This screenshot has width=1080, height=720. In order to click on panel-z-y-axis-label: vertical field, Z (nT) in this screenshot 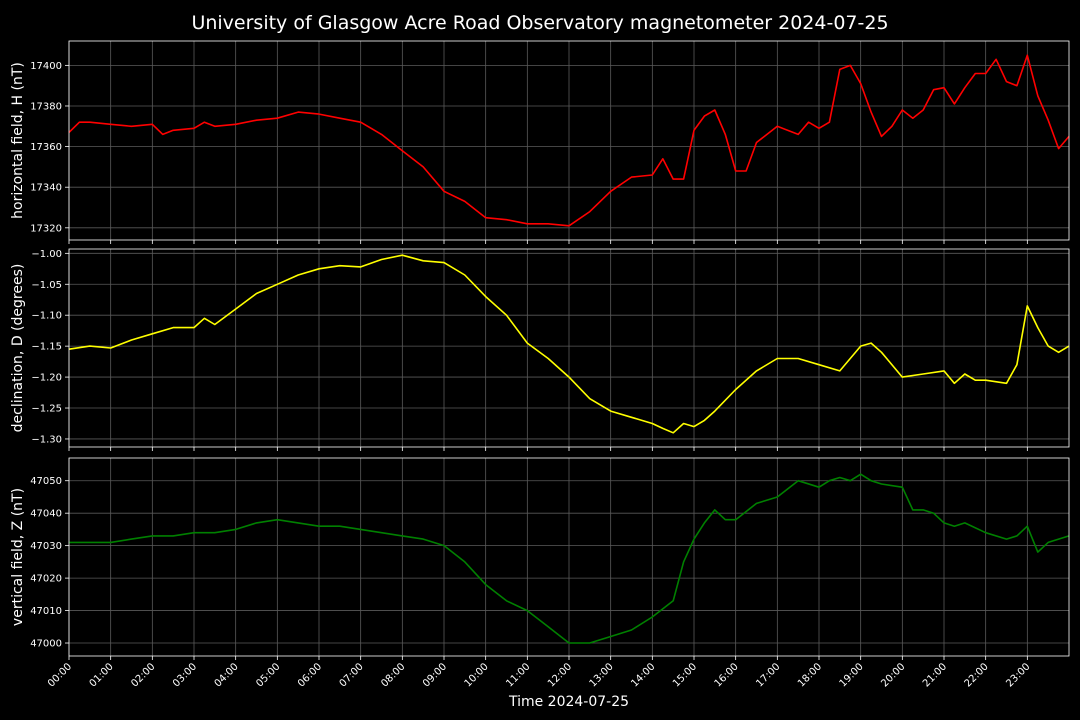, I will do `click(18, 557)`.